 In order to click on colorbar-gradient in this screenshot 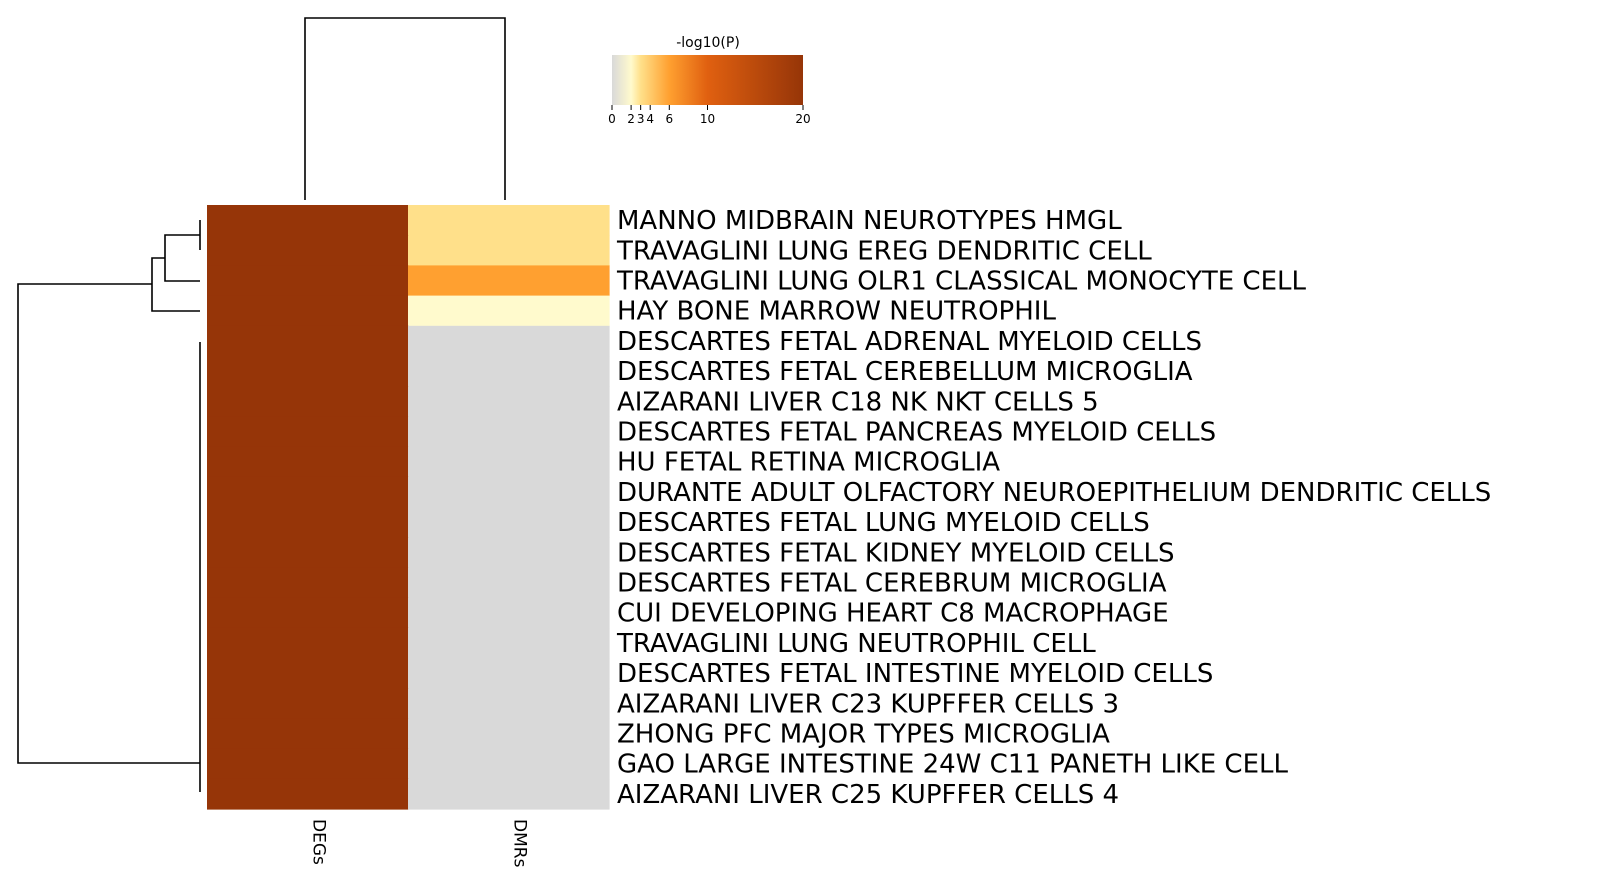, I will do `click(707, 80)`.